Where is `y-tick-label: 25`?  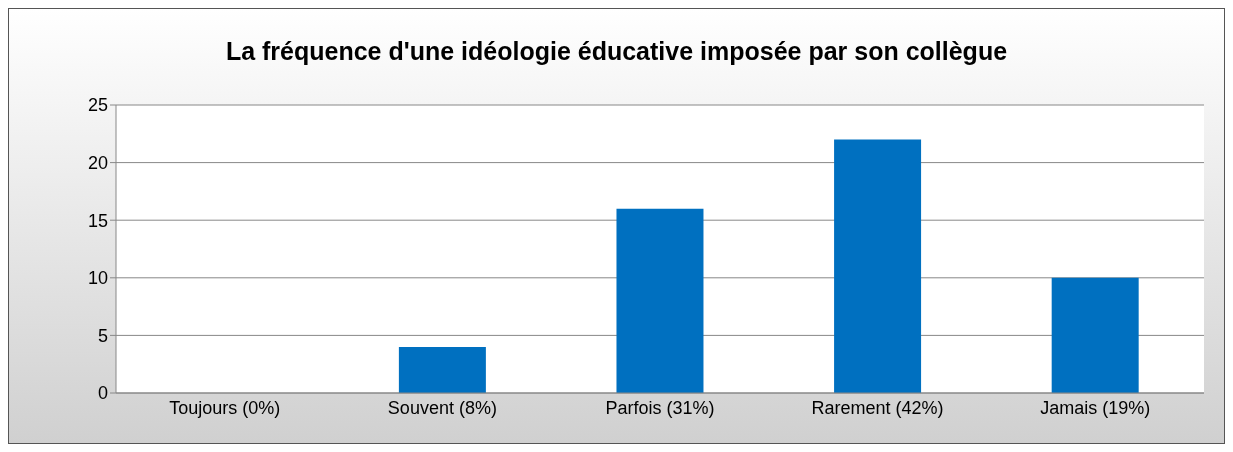
y-tick-label: 25 is located at coordinates (97, 105).